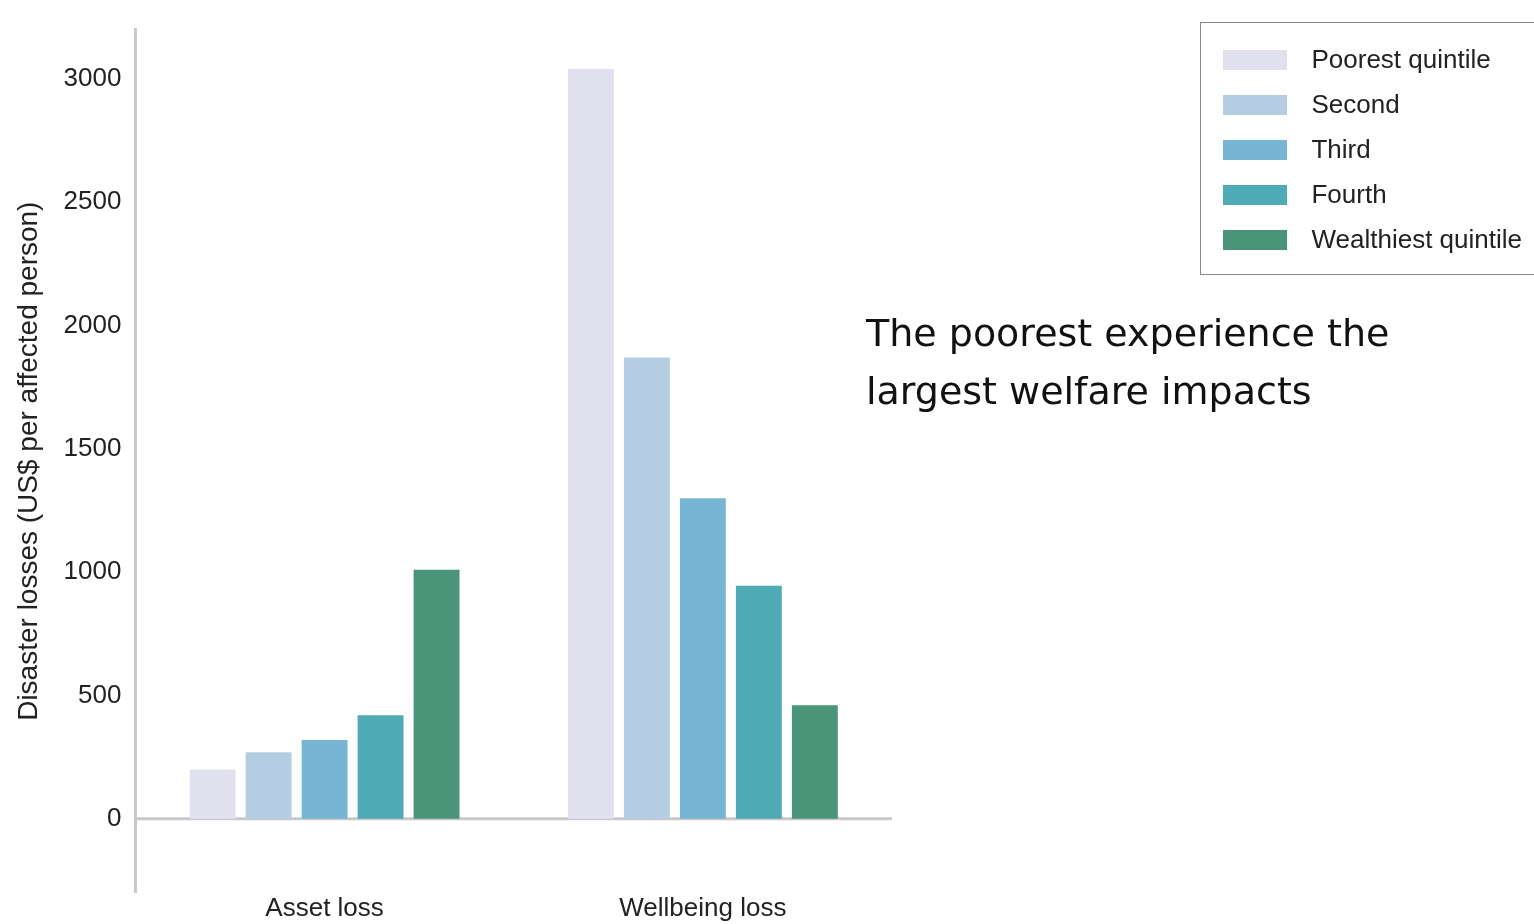  What do you see at coordinates (703, 906) in the screenshot?
I see `x-tick-label: Wellbeing loss` at bounding box center [703, 906].